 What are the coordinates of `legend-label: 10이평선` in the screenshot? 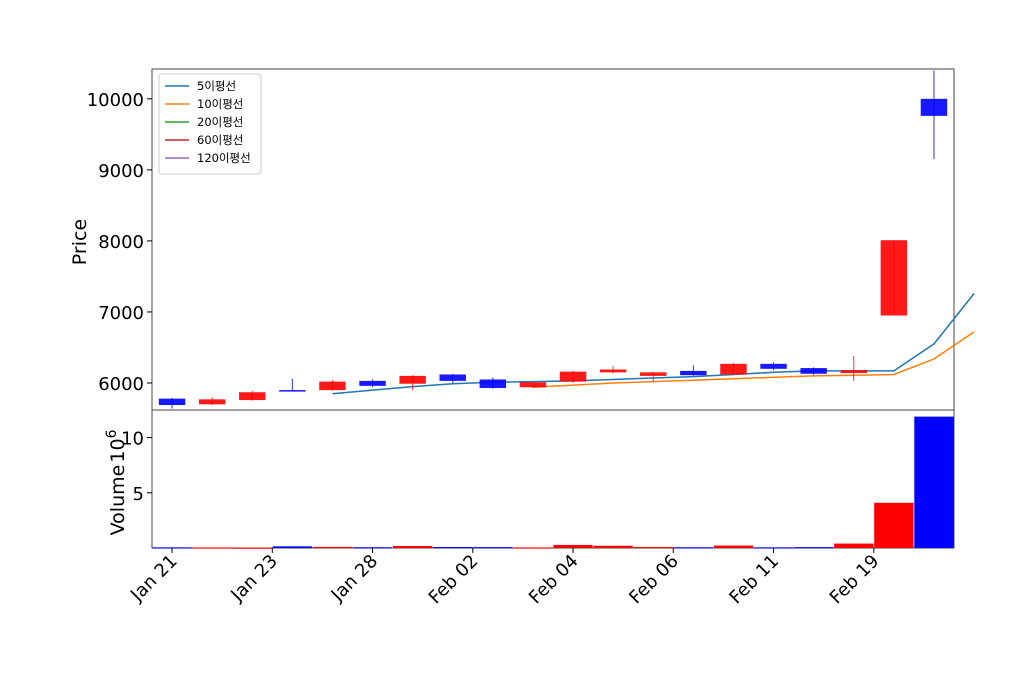 It's located at (220, 104).